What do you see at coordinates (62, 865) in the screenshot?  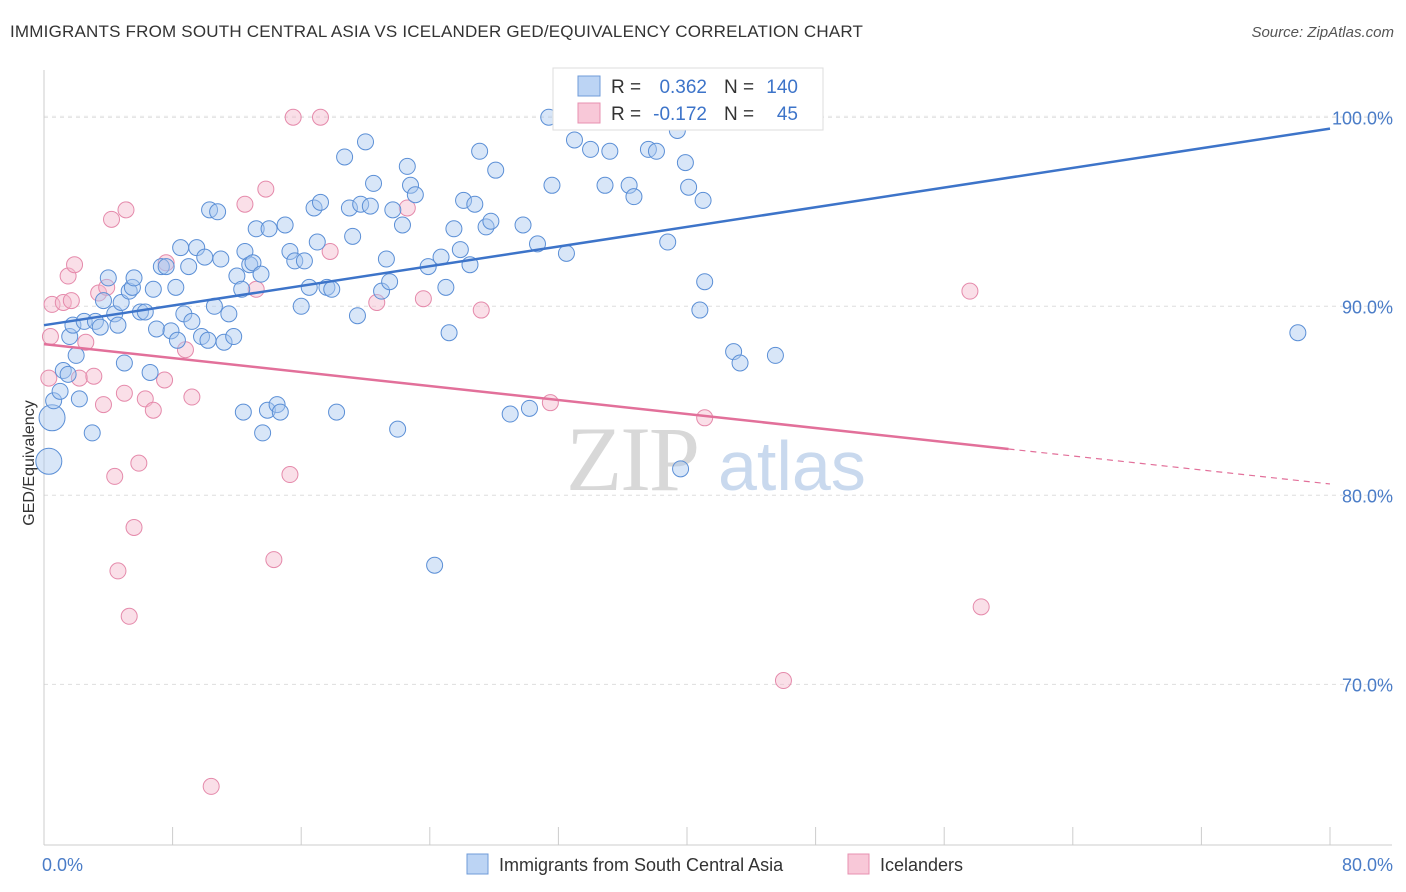 I see `x-tick-label: 0.0%` at bounding box center [62, 865].